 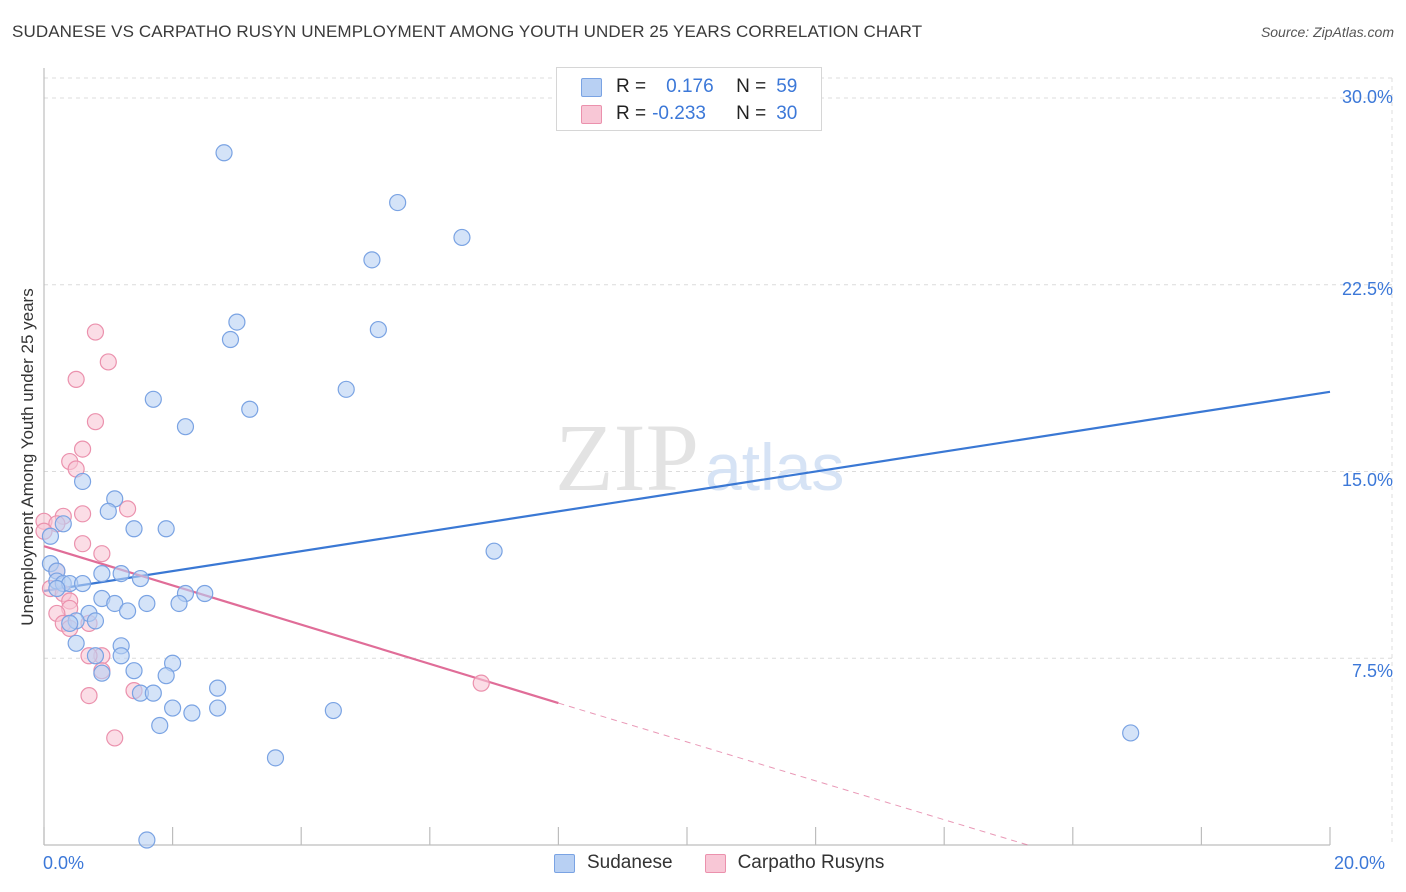 What do you see at coordinates (1327, 32) in the screenshot?
I see `source-label: Source: ZipAtlas.com` at bounding box center [1327, 32].